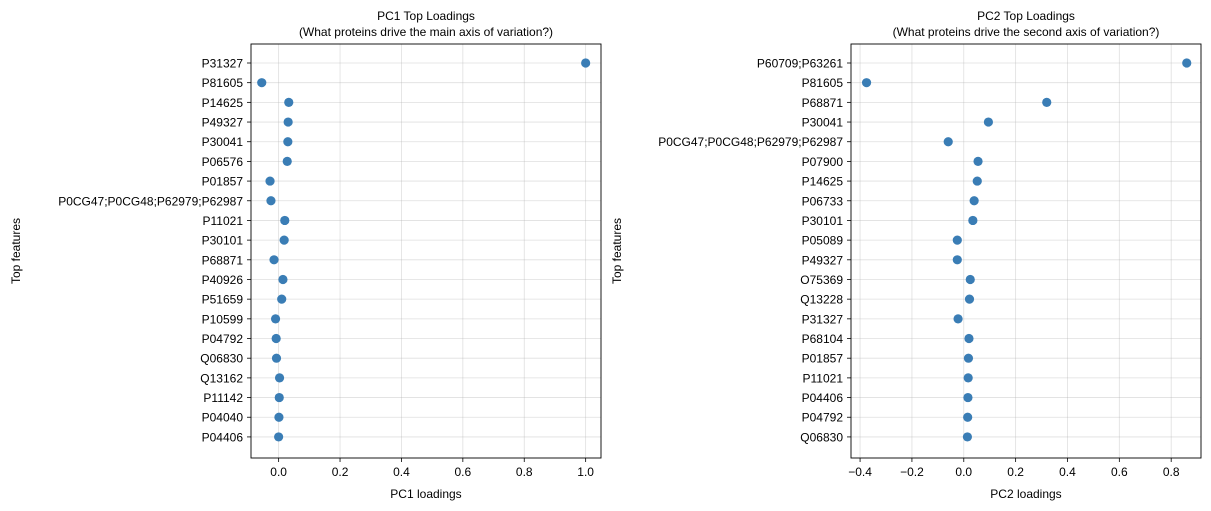 The height and width of the screenshot is (511, 1211). I want to click on pc2-feature-label: P11021, so click(823, 378).